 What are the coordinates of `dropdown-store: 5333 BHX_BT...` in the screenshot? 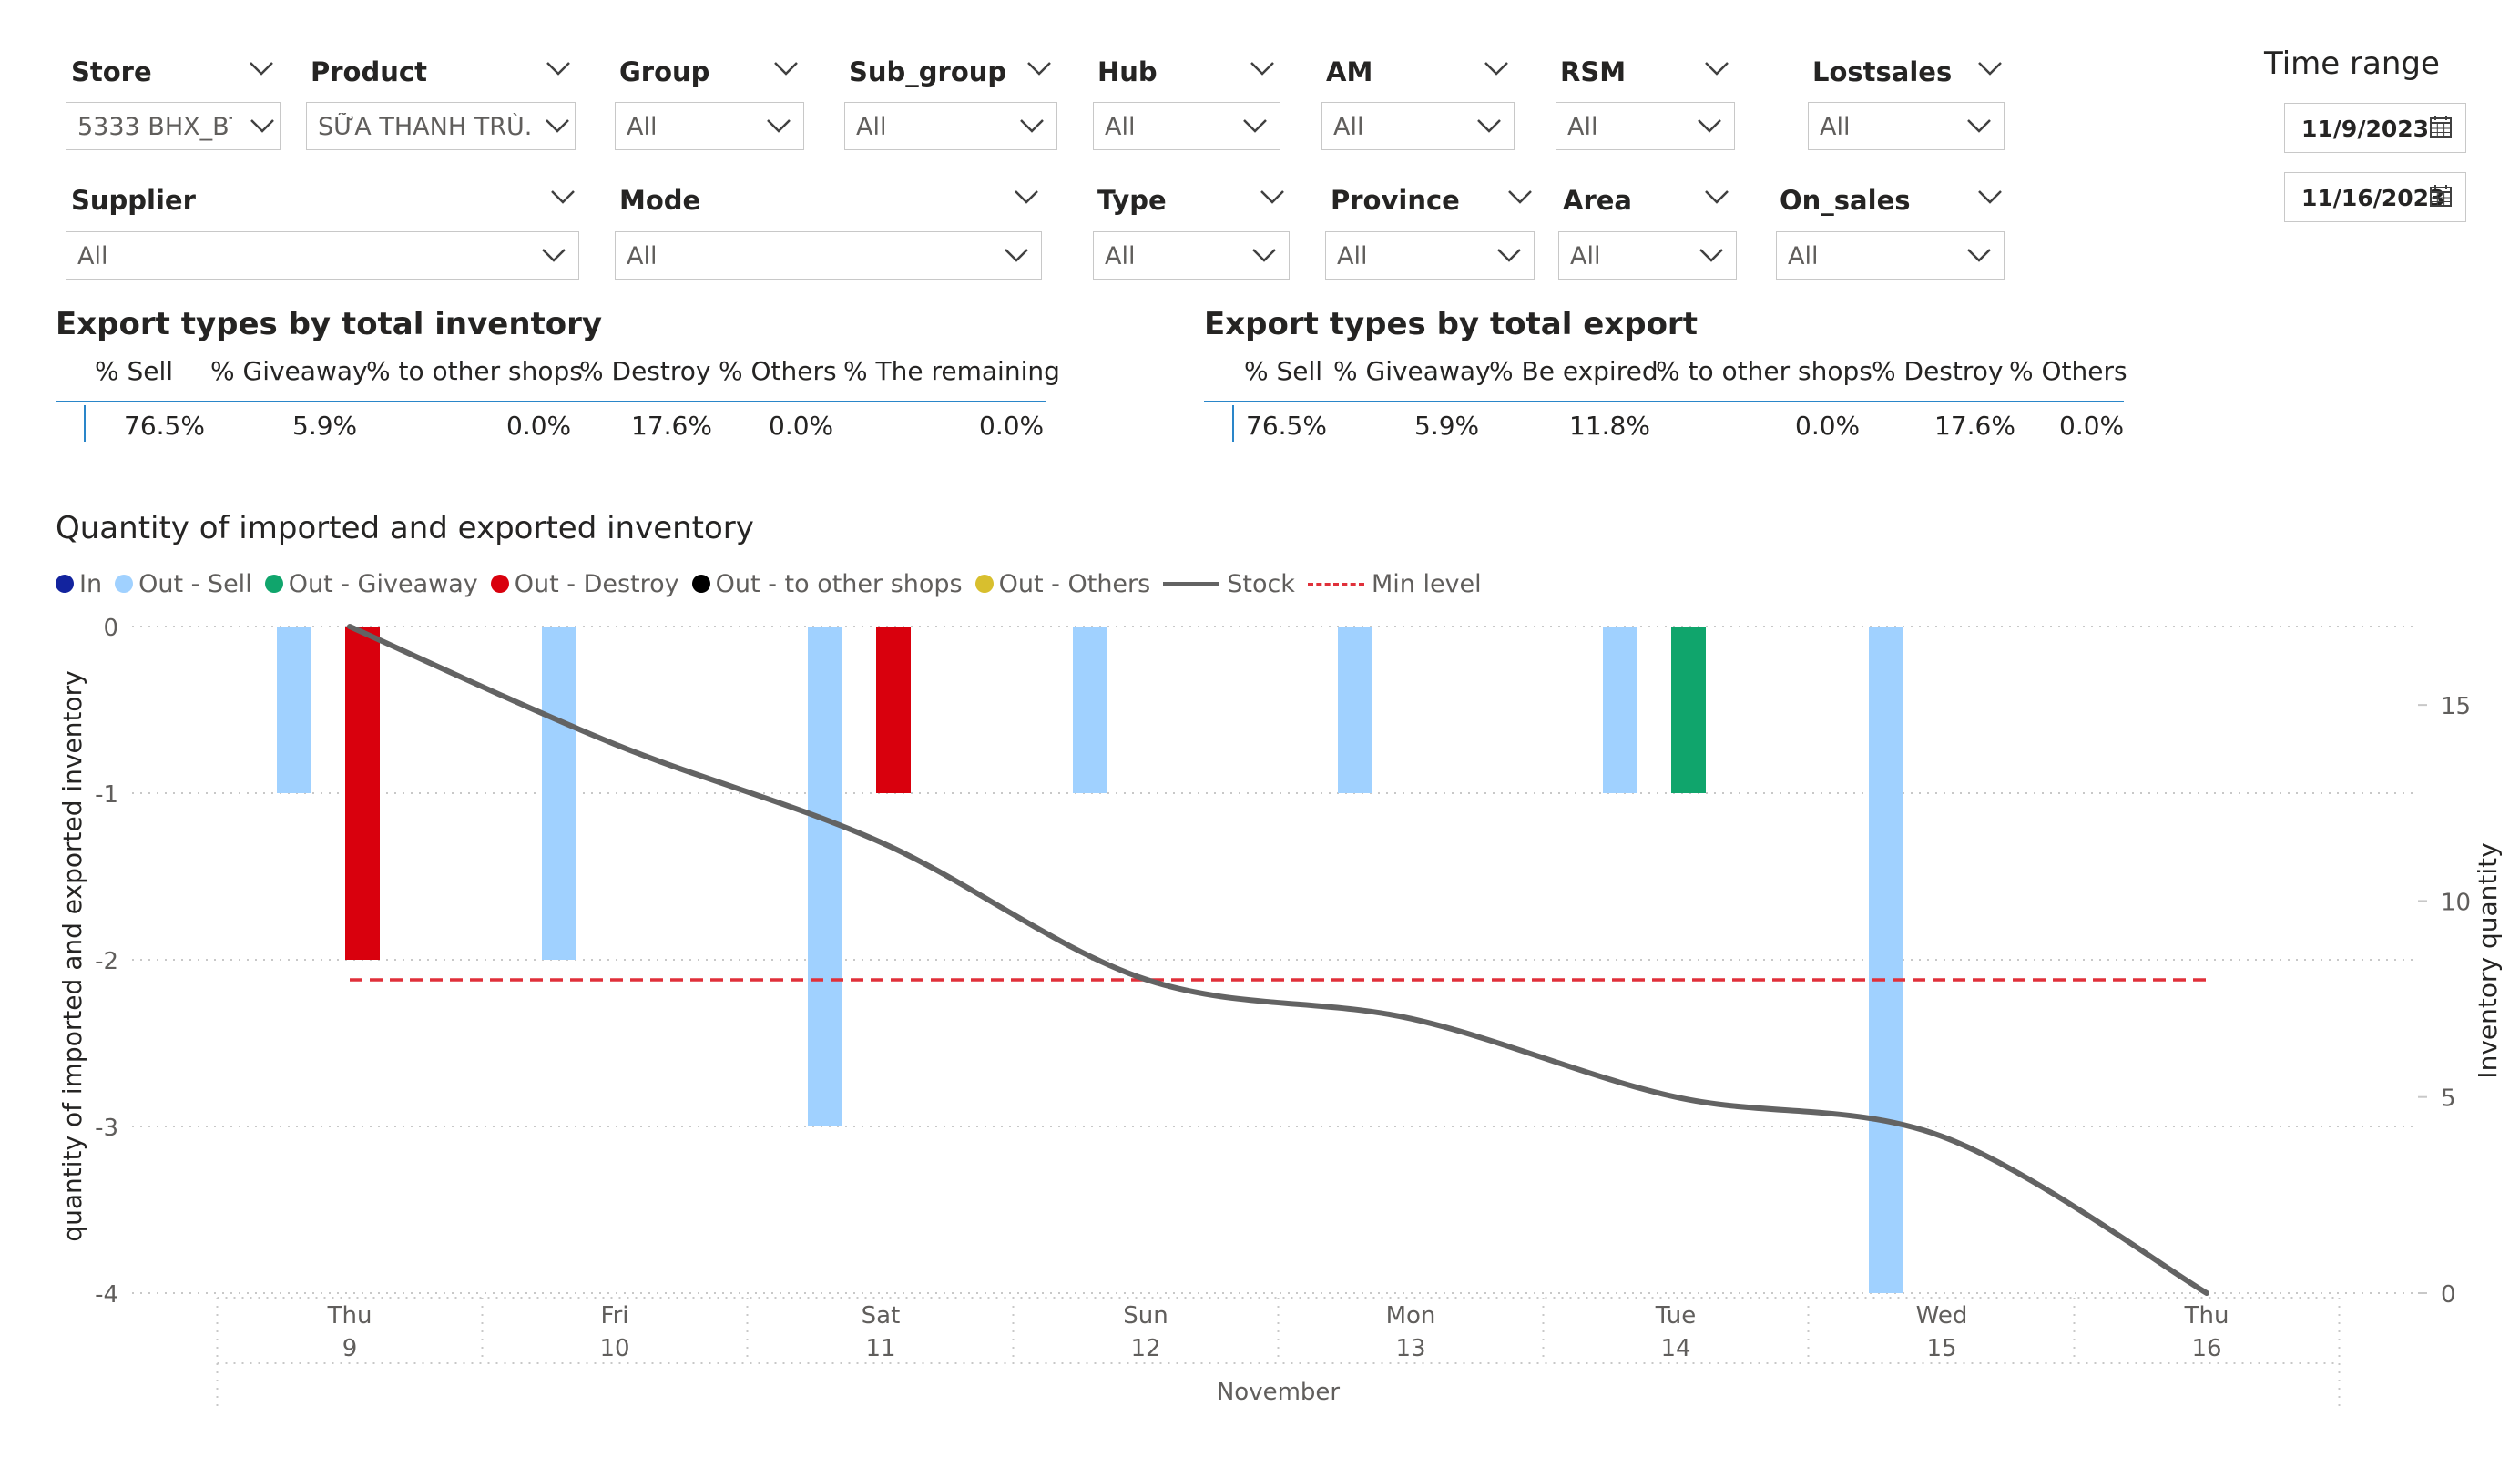 It's located at (174, 126).